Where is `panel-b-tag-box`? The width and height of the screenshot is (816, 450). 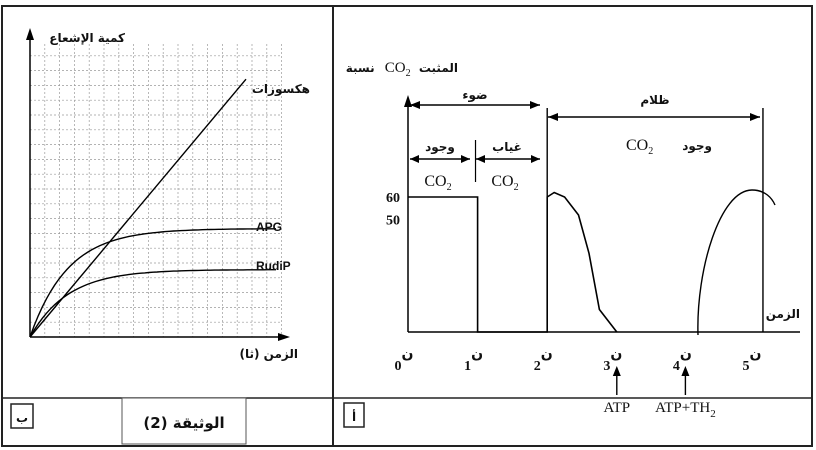
panel-b-tag-box is located at coordinates (22, 416).